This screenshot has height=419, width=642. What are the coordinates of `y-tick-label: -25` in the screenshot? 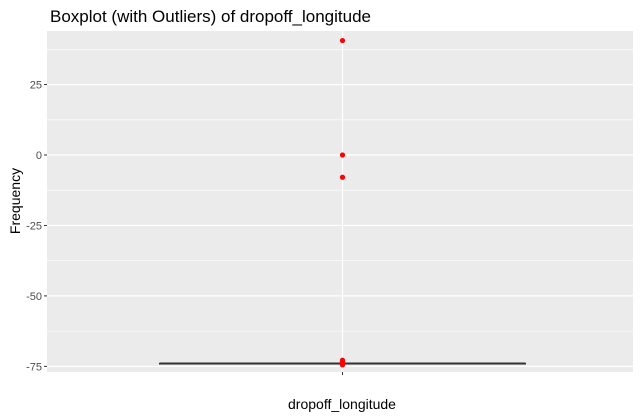 It's located at (34, 226).